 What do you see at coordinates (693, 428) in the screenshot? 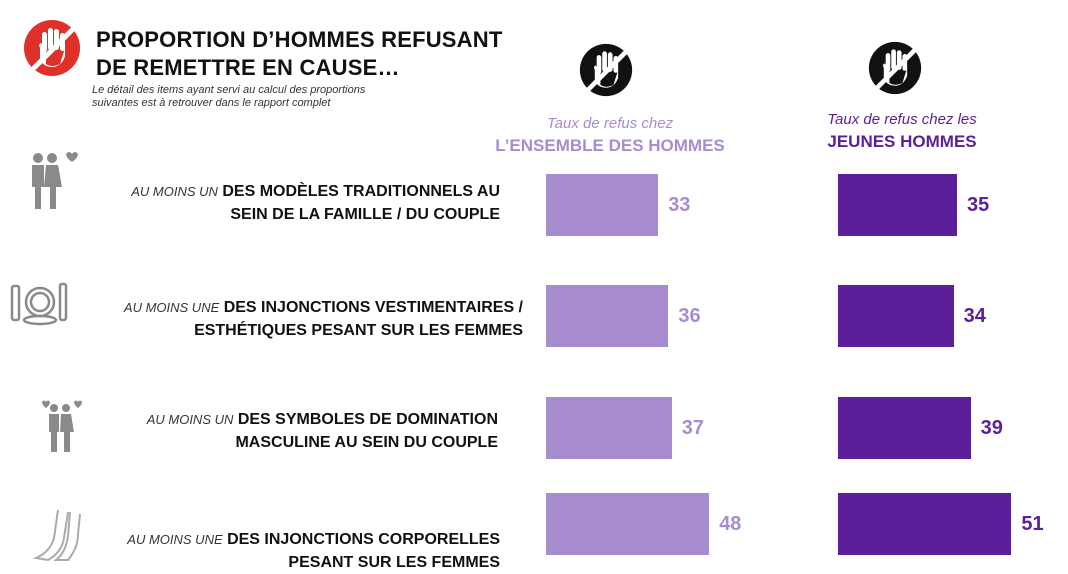
I see `data-label-series1-row3: 37` at bounding box center [693, 428].